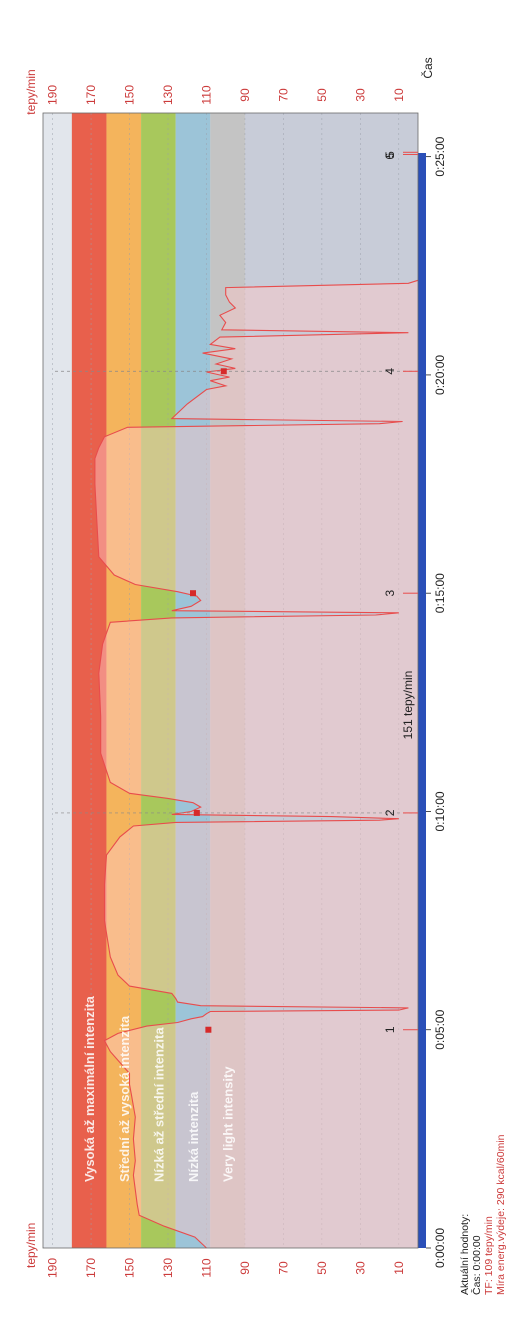 The height and width of the screenshot is (1340, 530). What do you see at coordinates (206, 94) in the screenshot?
I see `hr-tick-top-110: 110` at bounding box center [206, 94].